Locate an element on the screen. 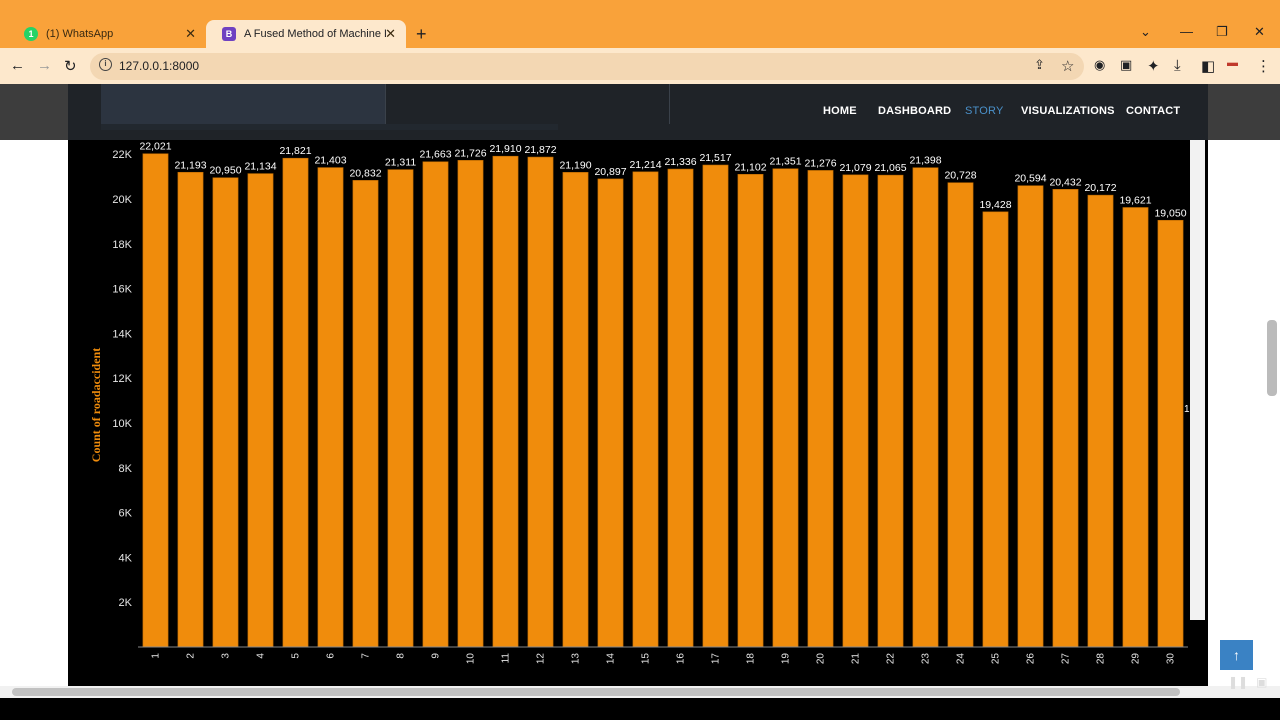 Image resolution: width=1280 pixels, height=720 pixels. arrow-up-icon: ↑ is located at coordinates (1236, 655).